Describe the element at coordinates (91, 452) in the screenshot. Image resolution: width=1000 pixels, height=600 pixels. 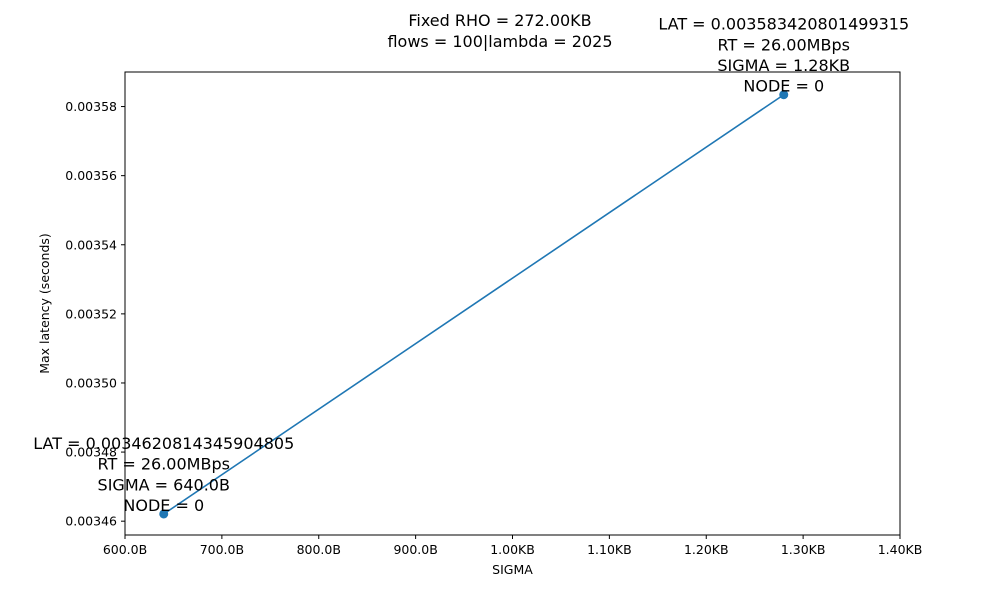
I see `y-tick-label: 0.00348` at that location.